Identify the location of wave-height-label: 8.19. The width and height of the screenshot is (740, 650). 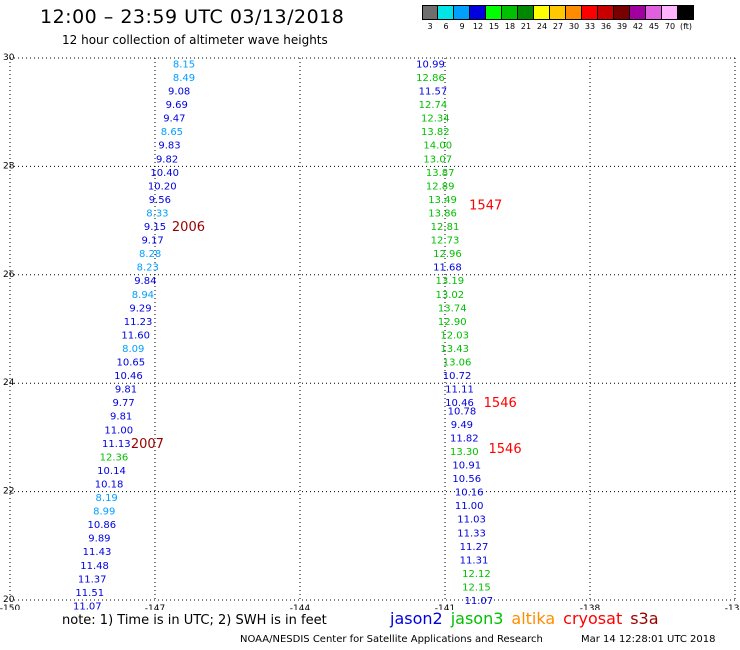
(107, 498).